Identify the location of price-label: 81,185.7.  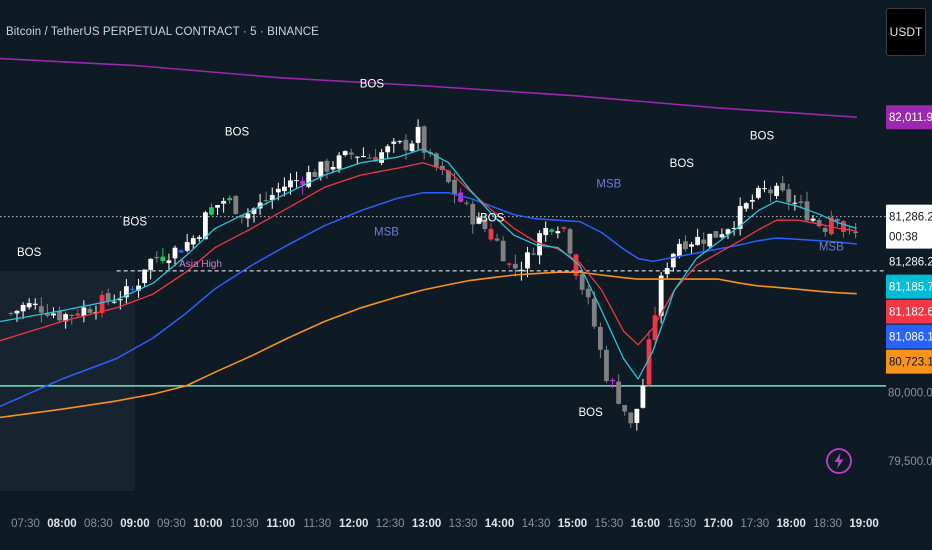
(910, 288).